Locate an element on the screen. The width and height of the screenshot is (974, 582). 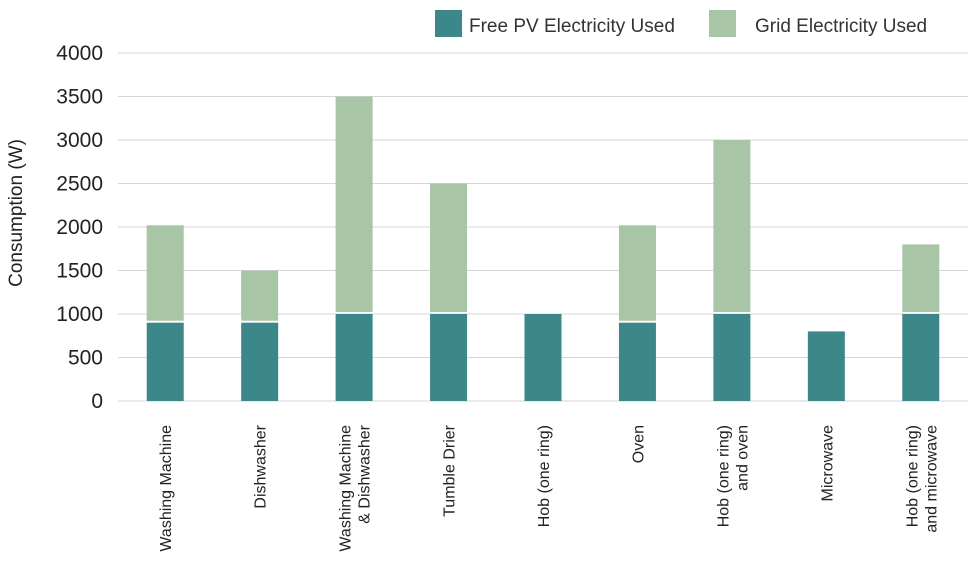
x-category-label: Washing Machine is located at coordinates (166, 488).